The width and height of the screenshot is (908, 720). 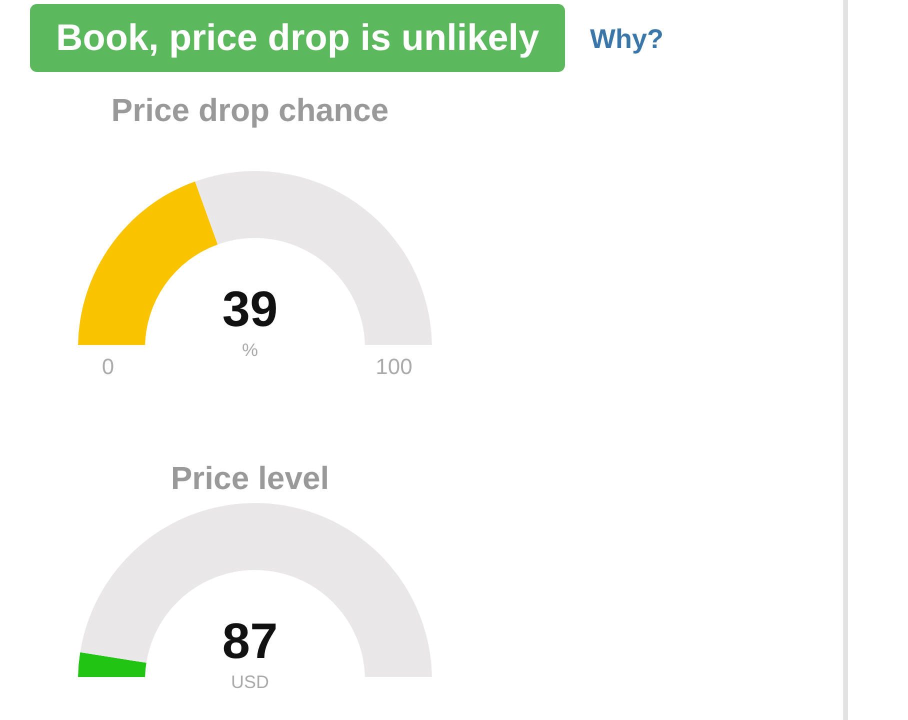 What do you see at coordinates (627, 39) in the screenshot?
I see `text: Why?` at bounding box center [627, 39].